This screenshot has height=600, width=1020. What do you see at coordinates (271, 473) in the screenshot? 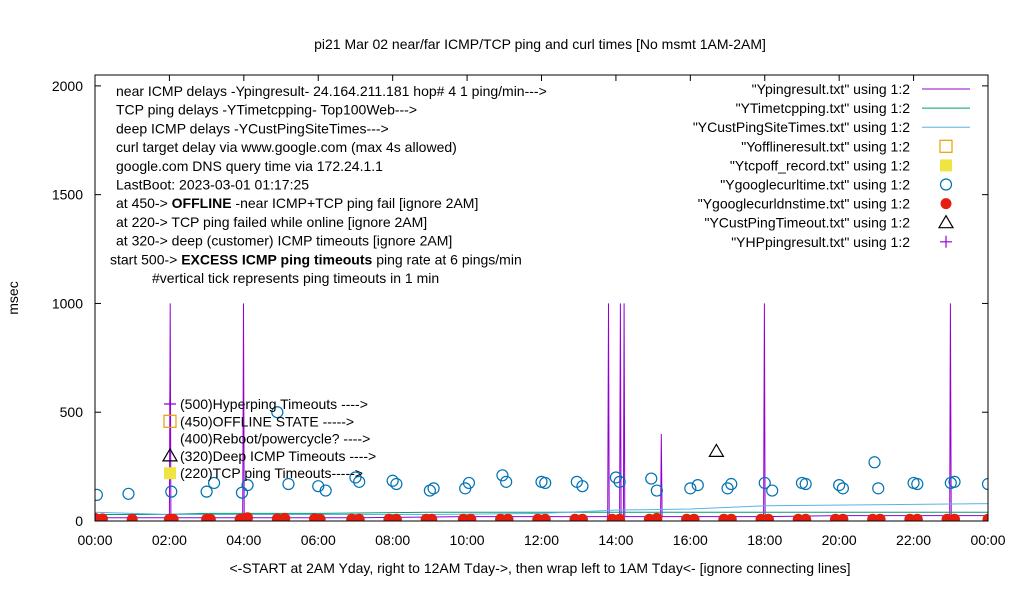
I see `level-marker-label: (220)TCP ping Timeouts----->` at bounding box center [271, 473].